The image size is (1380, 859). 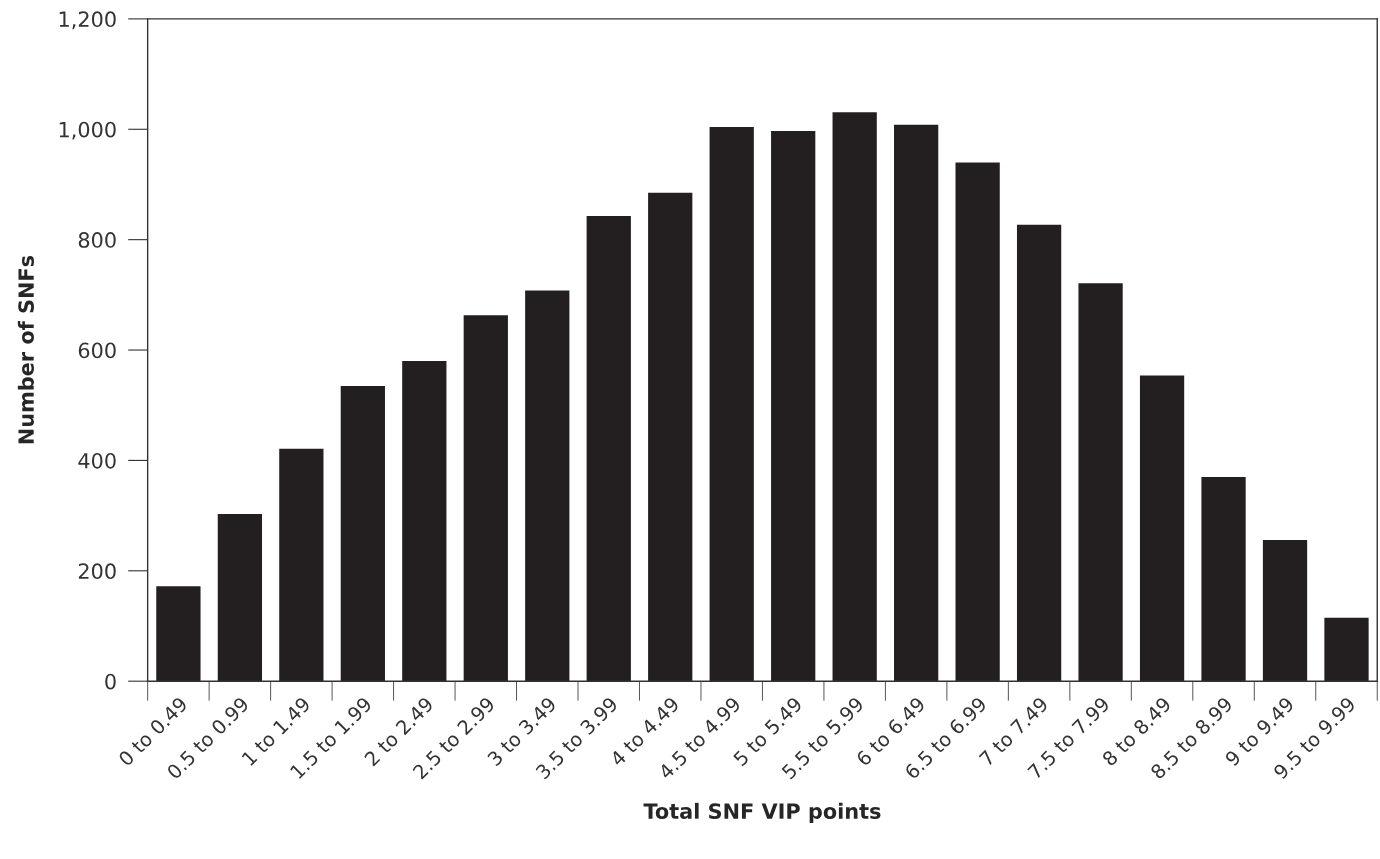 I want to click on y-tick-label: 1,000, so click(x=87, y=130).